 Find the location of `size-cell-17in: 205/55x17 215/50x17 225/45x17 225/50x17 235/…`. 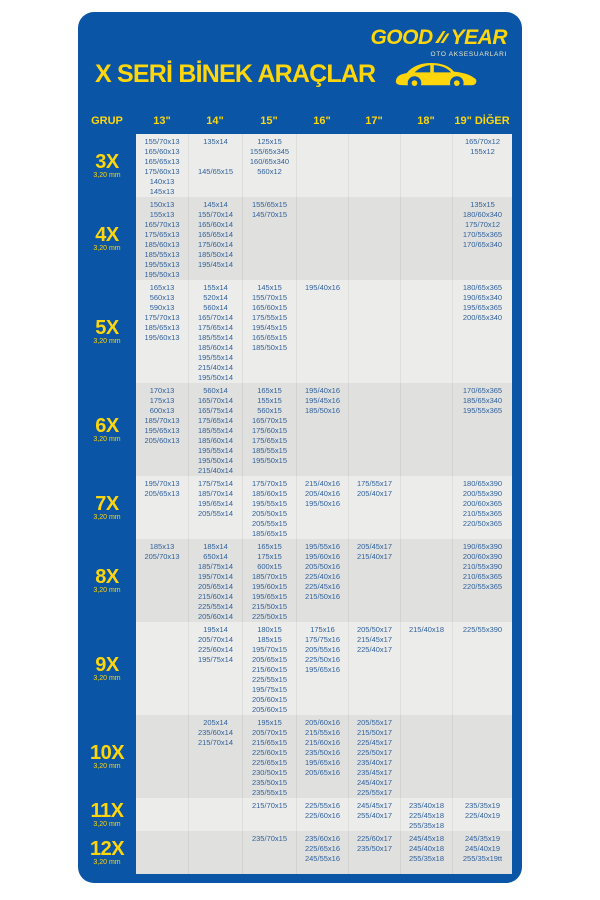

size-cell-17in: 205/55x17 215/50x17 225/45x17 225/50x17 235/… is located at coordinates (374, 756).